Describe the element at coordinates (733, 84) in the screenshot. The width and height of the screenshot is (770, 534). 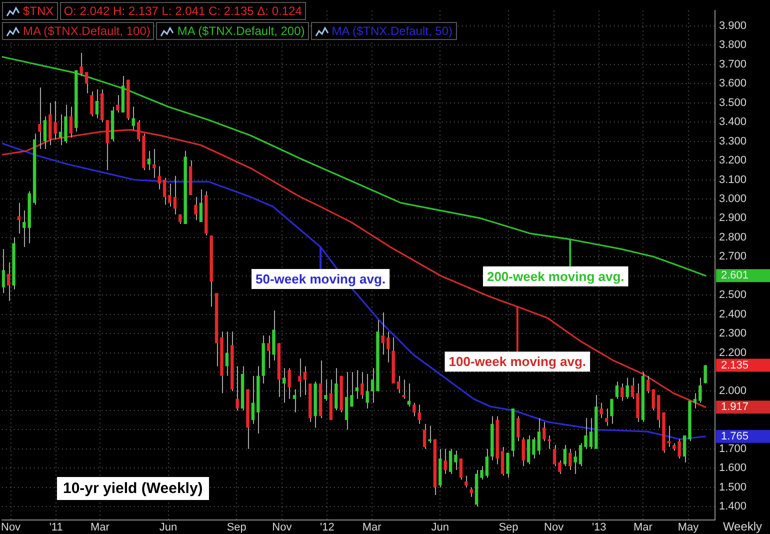
I see `y-tick-label: 3.600` at that location.